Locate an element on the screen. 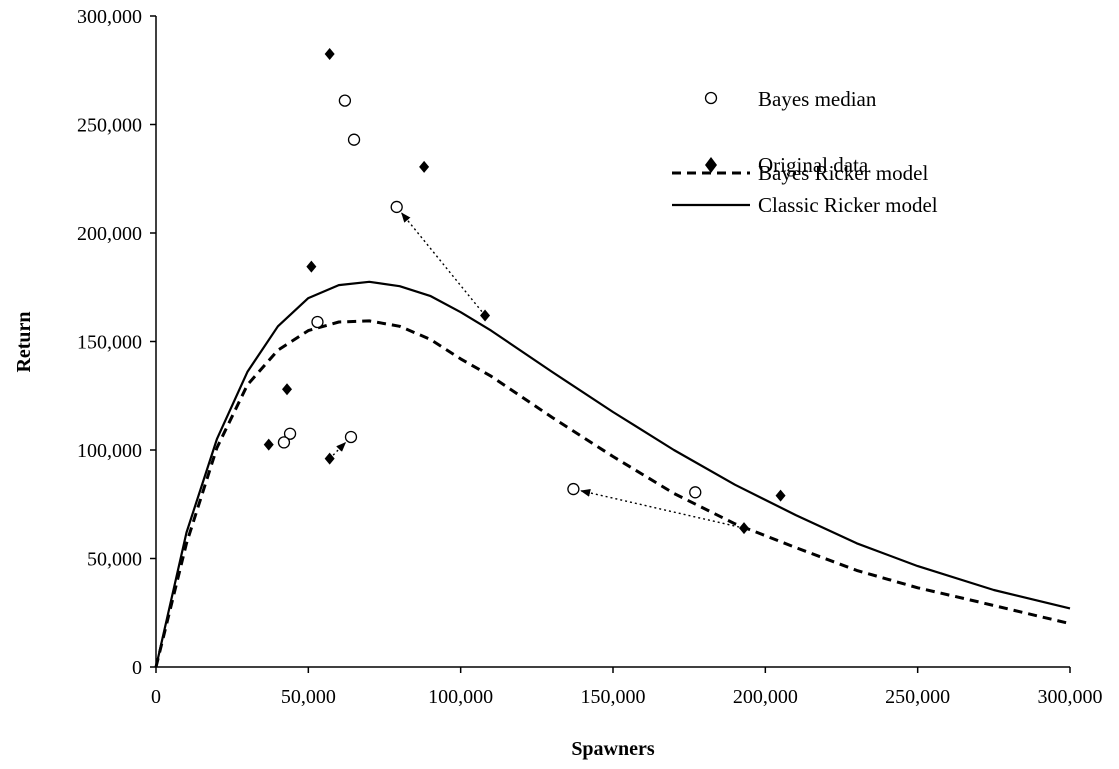  x-tick-label: 300,000 is located at coordinates (1070, 697).